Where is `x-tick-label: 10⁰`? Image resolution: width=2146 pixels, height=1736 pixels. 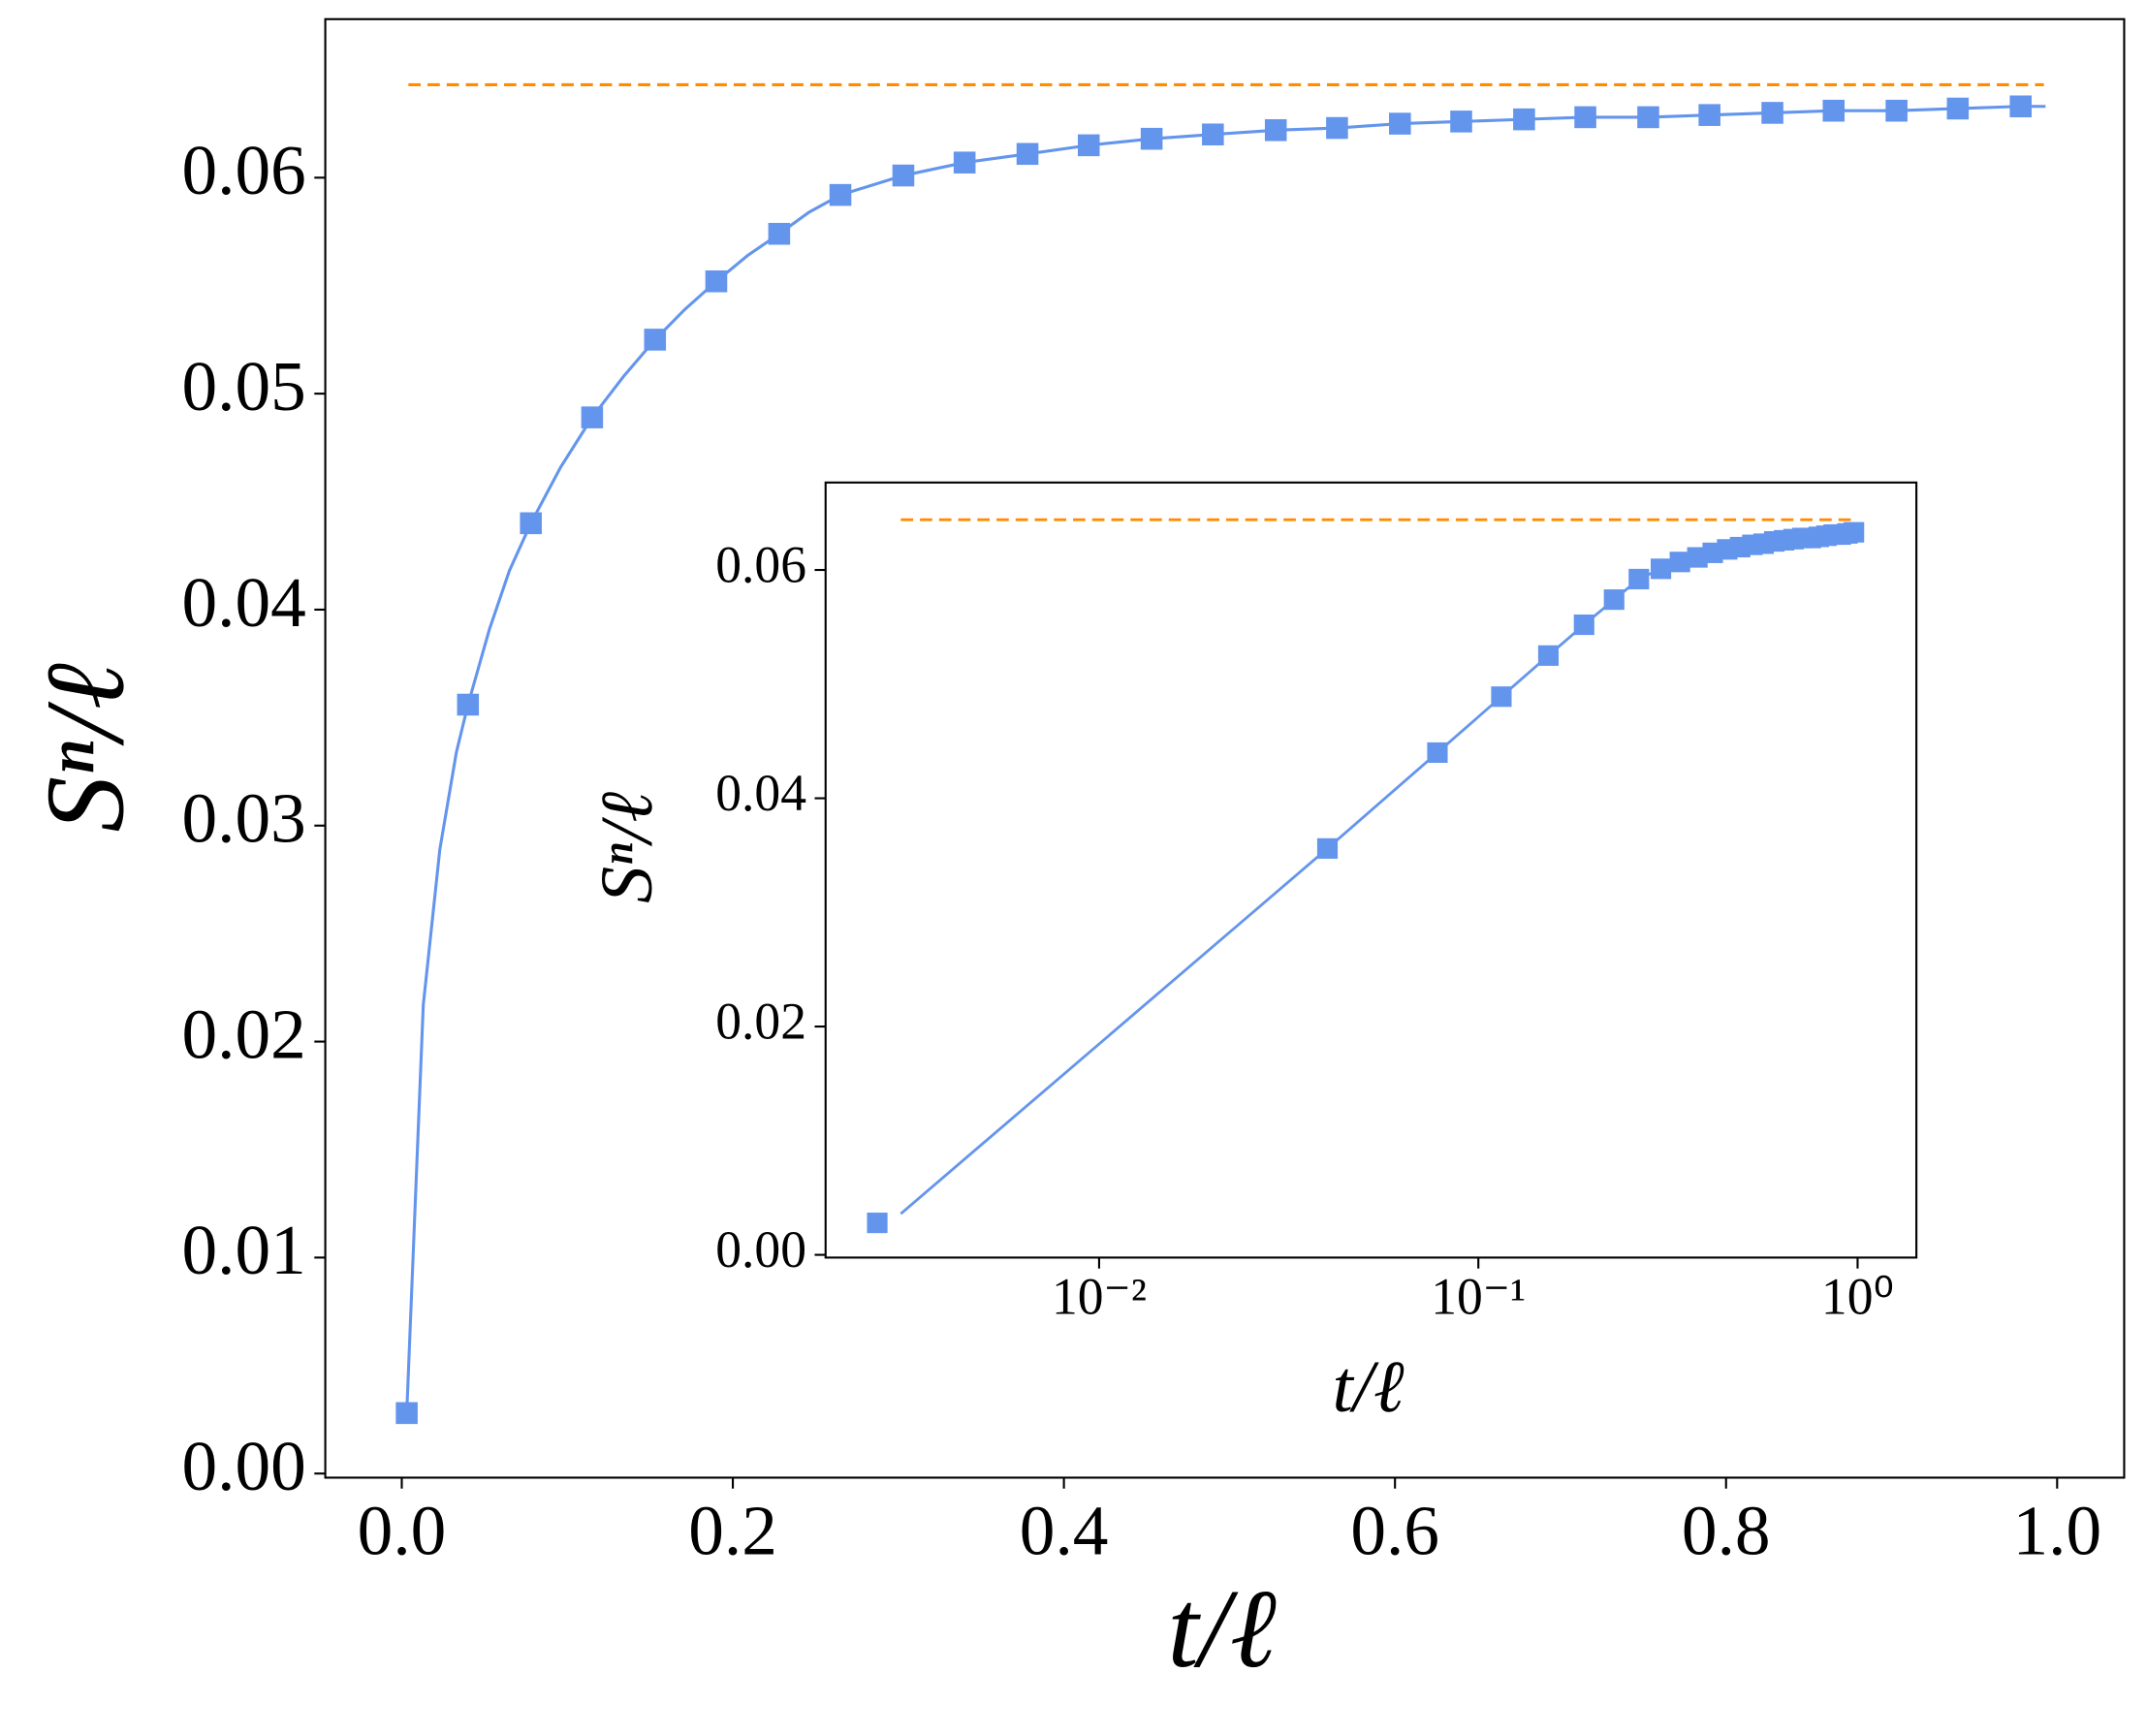 x-tick-label: 10⁰ is located at coordinates (1857, 1296).